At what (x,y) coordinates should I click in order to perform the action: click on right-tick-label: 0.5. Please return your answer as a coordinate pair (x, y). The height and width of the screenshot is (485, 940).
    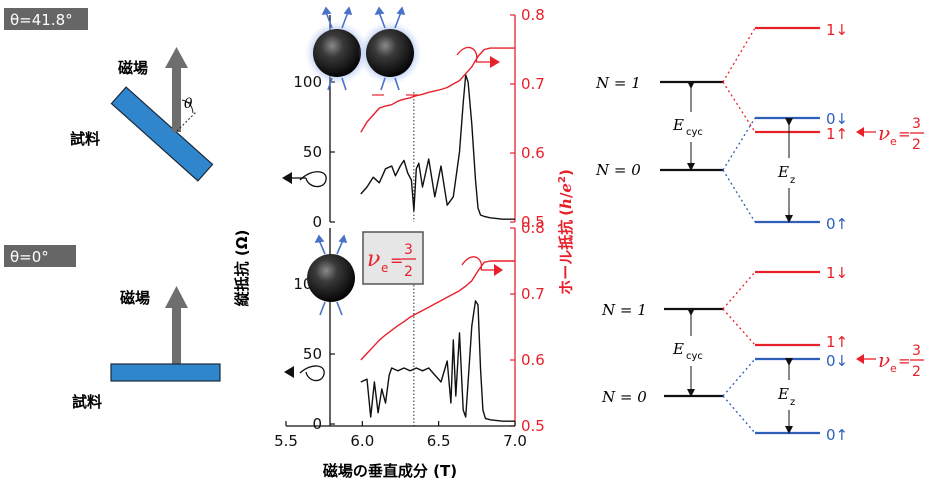
    Looking at the image, I should click on (533, 426).